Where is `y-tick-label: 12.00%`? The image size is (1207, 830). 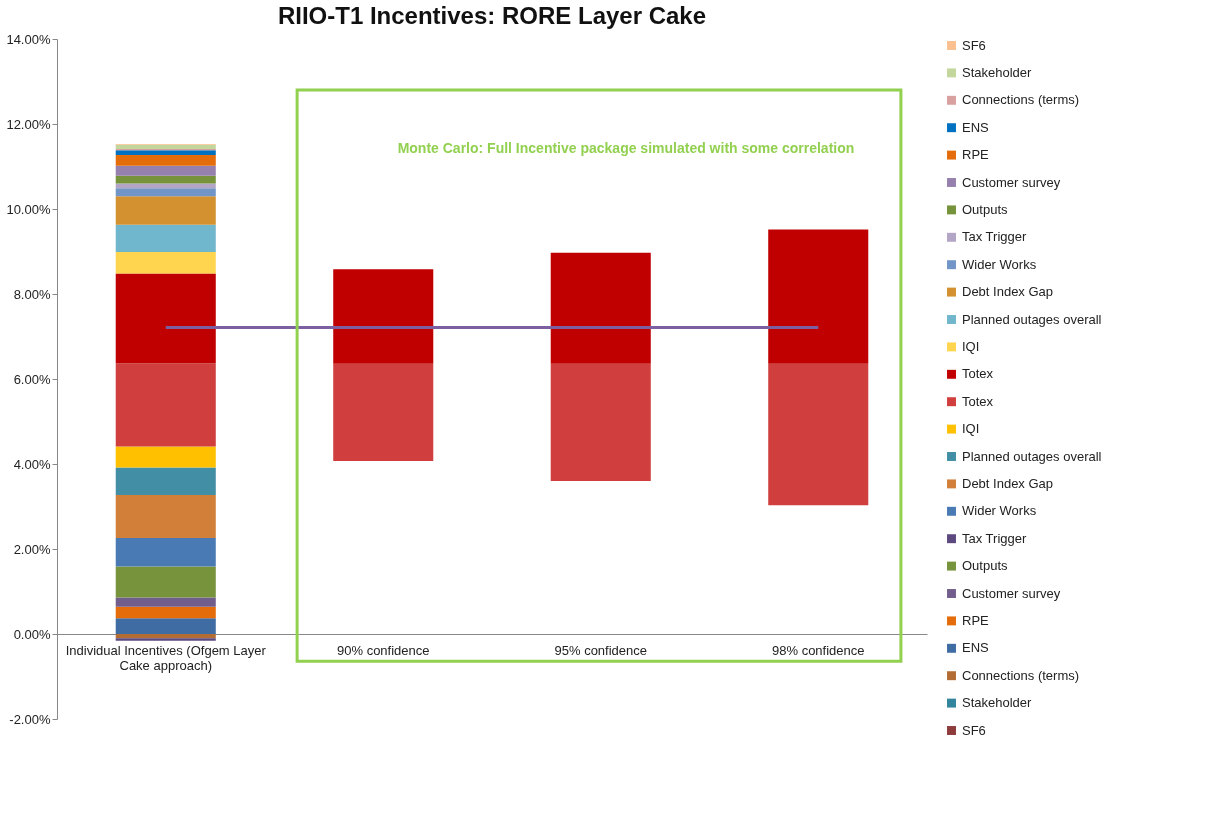 y-tick-label: 12.00% is located at coordinates (28, 124).